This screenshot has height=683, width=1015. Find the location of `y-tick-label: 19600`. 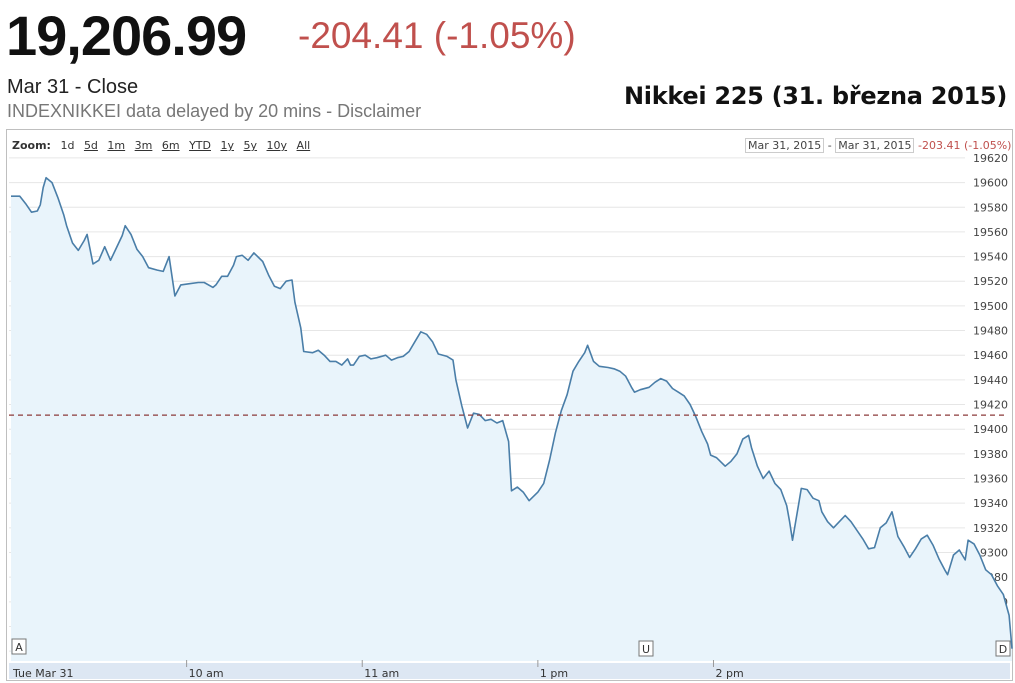

y-tick-label: 19600 is located at coordinates (990, 183).